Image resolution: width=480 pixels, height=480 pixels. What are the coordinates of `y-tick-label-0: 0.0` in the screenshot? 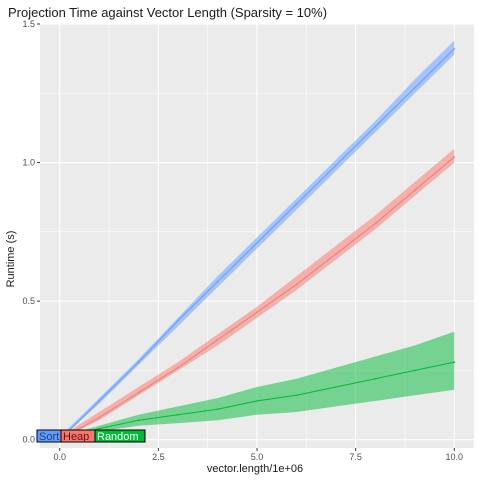 It's located at (28, 440).